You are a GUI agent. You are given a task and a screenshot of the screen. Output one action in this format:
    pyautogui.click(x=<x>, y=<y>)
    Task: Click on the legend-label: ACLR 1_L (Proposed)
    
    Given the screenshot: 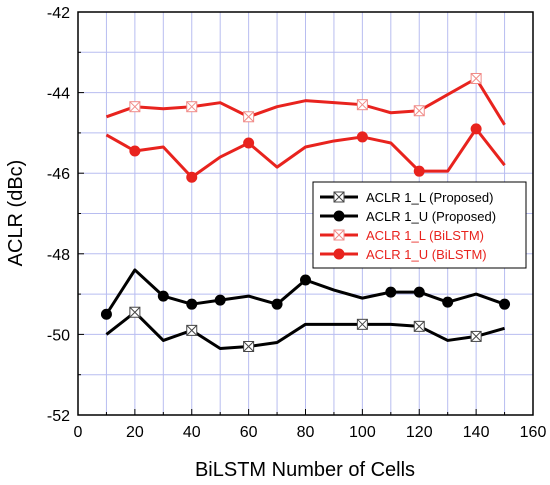 What is the action you would take?
    pyautogui.click(x=429, y=197)
    